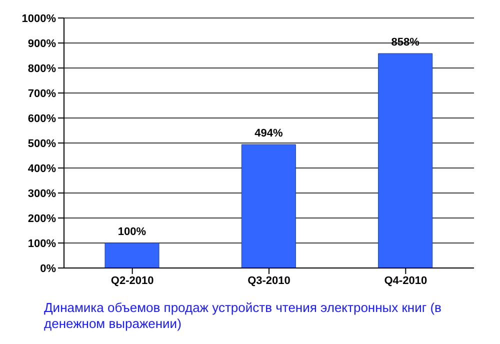 This screenshot has height=344, width=500. What do you see at coordinates (42, 118) in the screenshot?
I see `y-tick-label: 600%` at bounding box center [42, 118].